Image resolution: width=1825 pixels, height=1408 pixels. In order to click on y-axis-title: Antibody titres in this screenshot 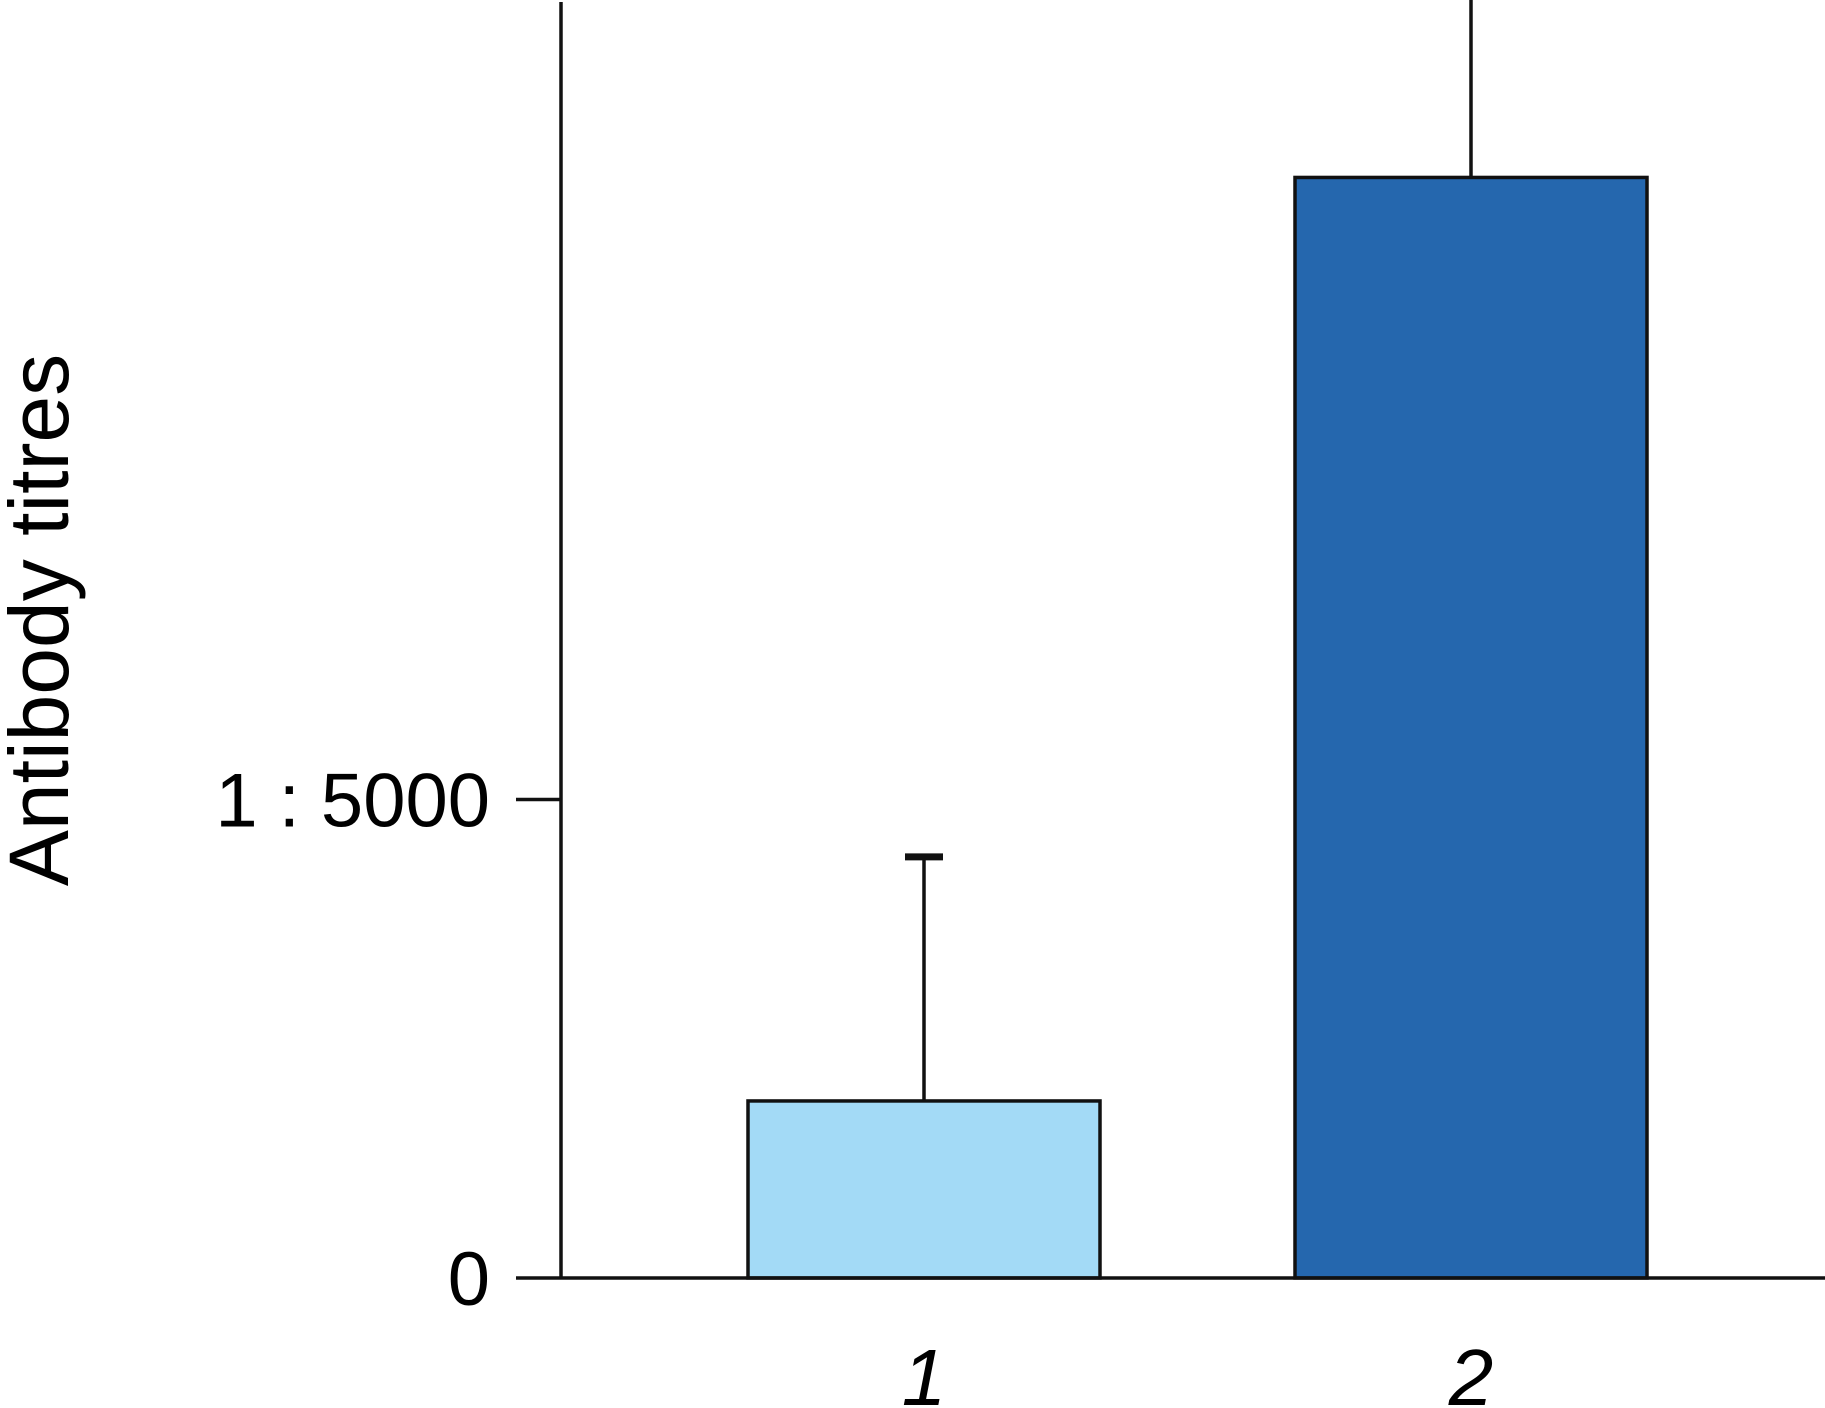, I will do `click(43, 620)`.